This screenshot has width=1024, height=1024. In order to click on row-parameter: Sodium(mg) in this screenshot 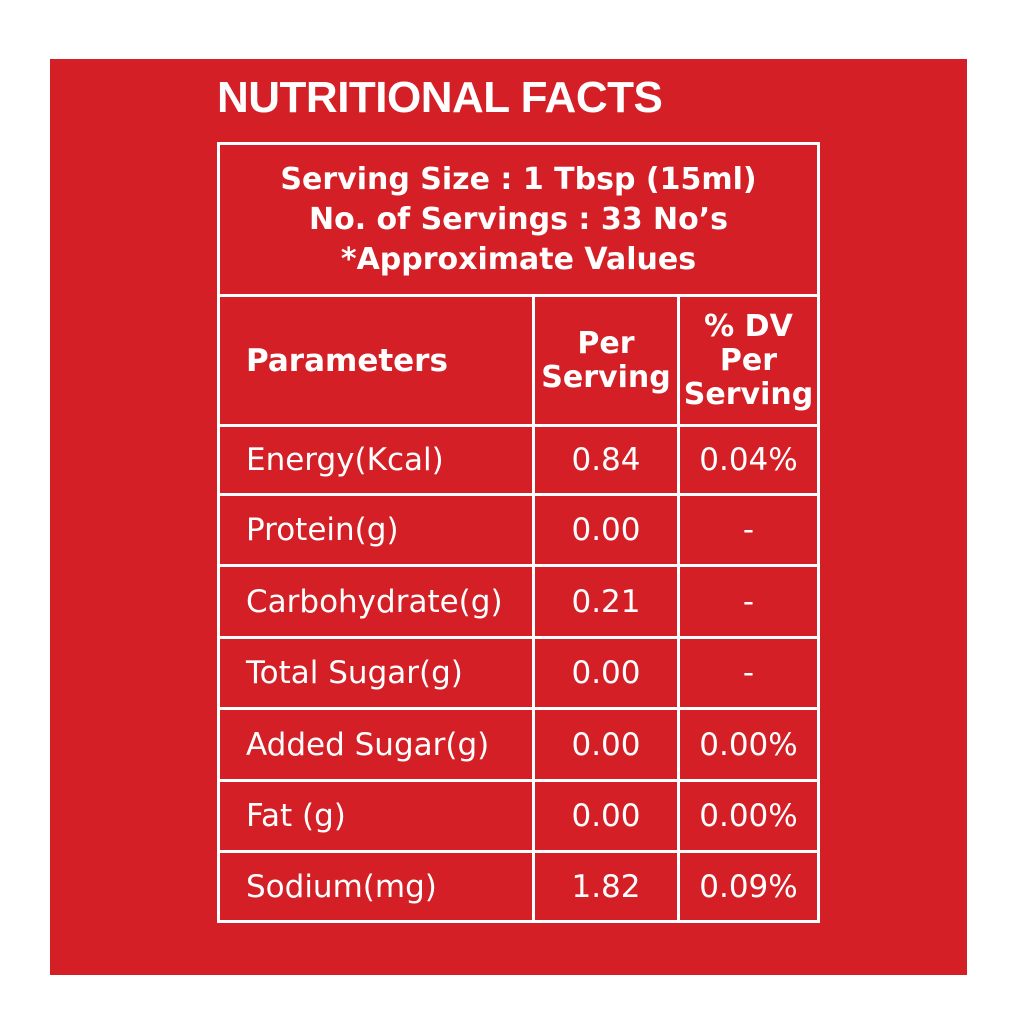, I will do `click(341, 886)`.